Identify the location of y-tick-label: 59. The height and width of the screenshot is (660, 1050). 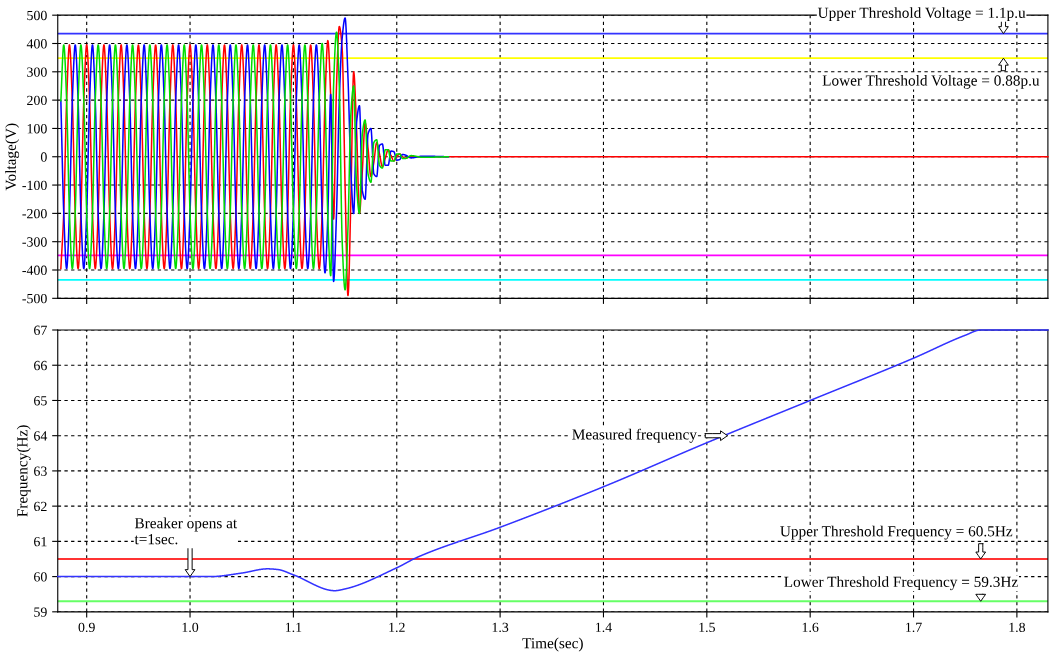
(40, 612).